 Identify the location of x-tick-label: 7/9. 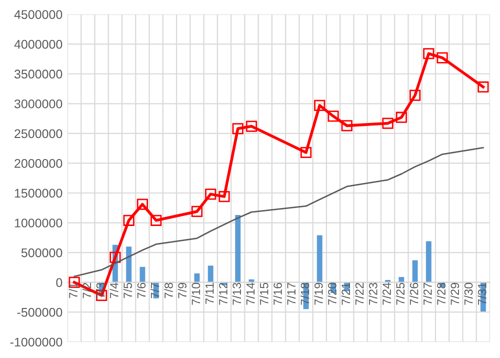
(182, 290).